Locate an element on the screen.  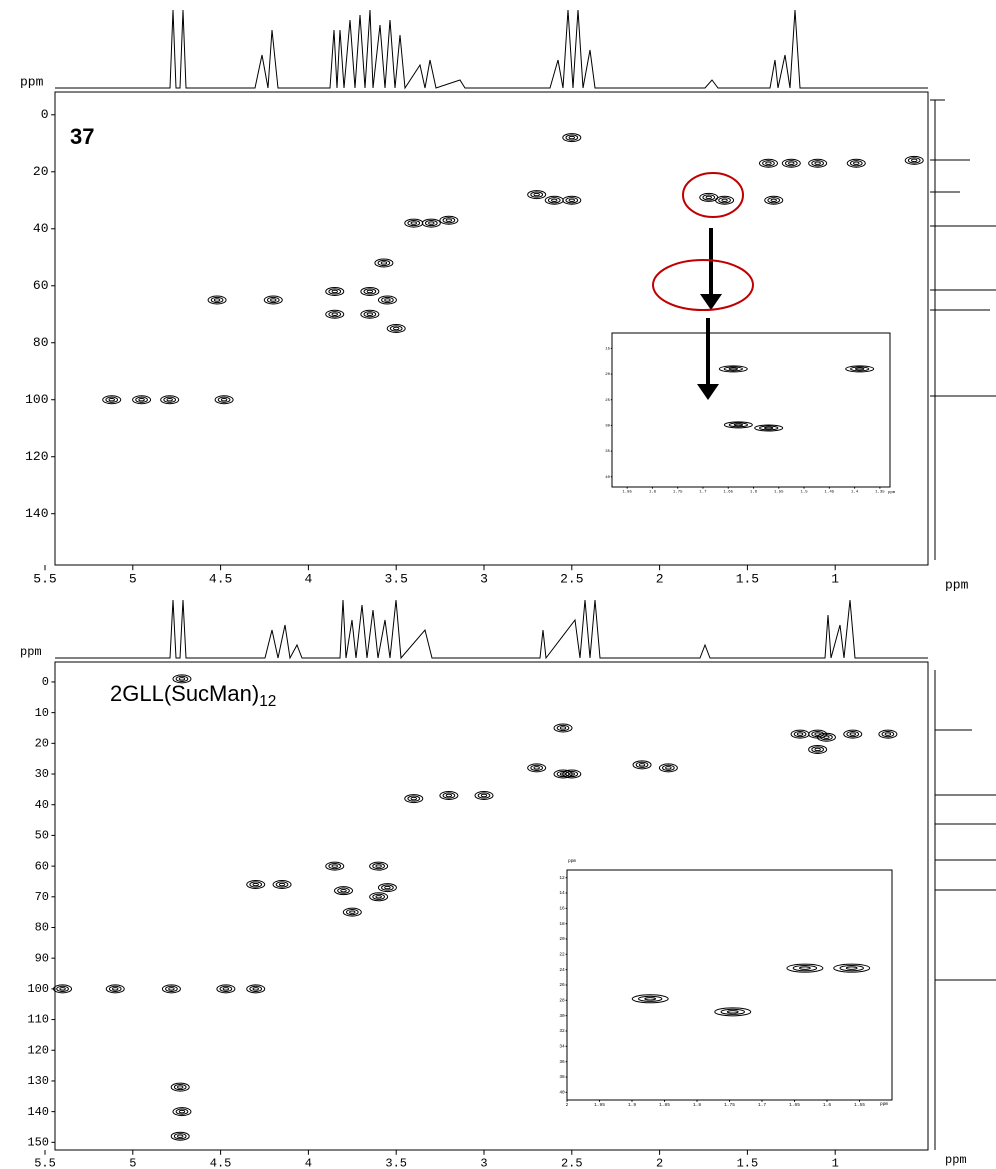
y-tick-label: 32 is located at coordinates (562, 1031).